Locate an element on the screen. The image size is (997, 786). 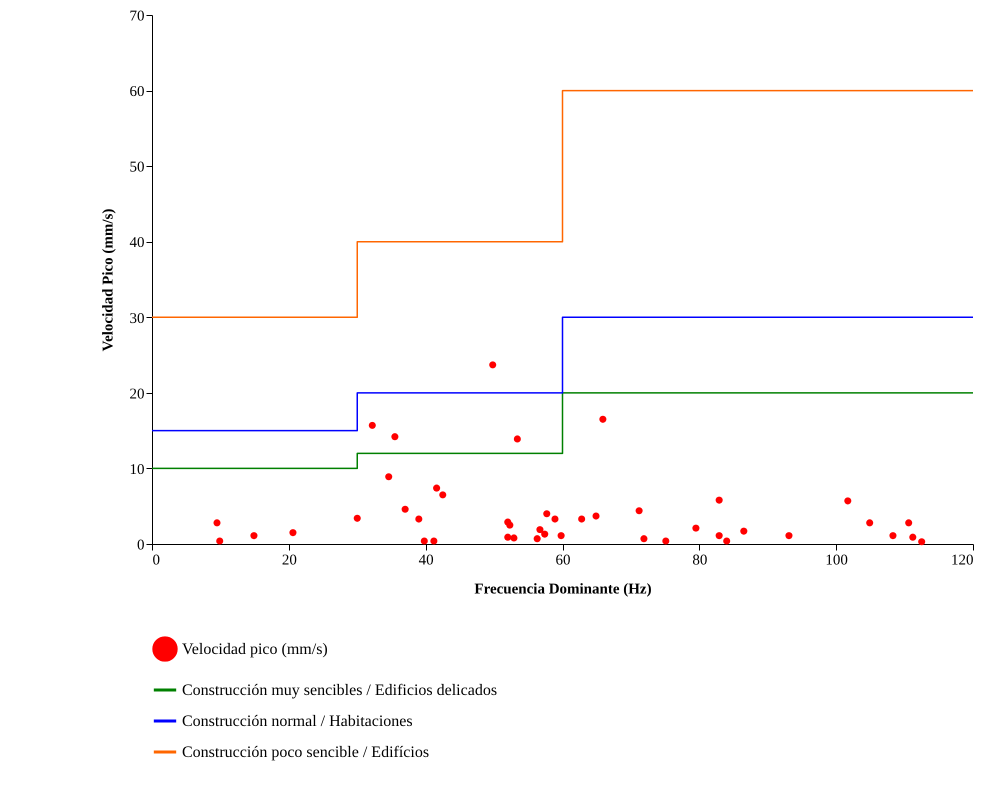
x-tick-label: 120 is located at coordinates (962, 560).